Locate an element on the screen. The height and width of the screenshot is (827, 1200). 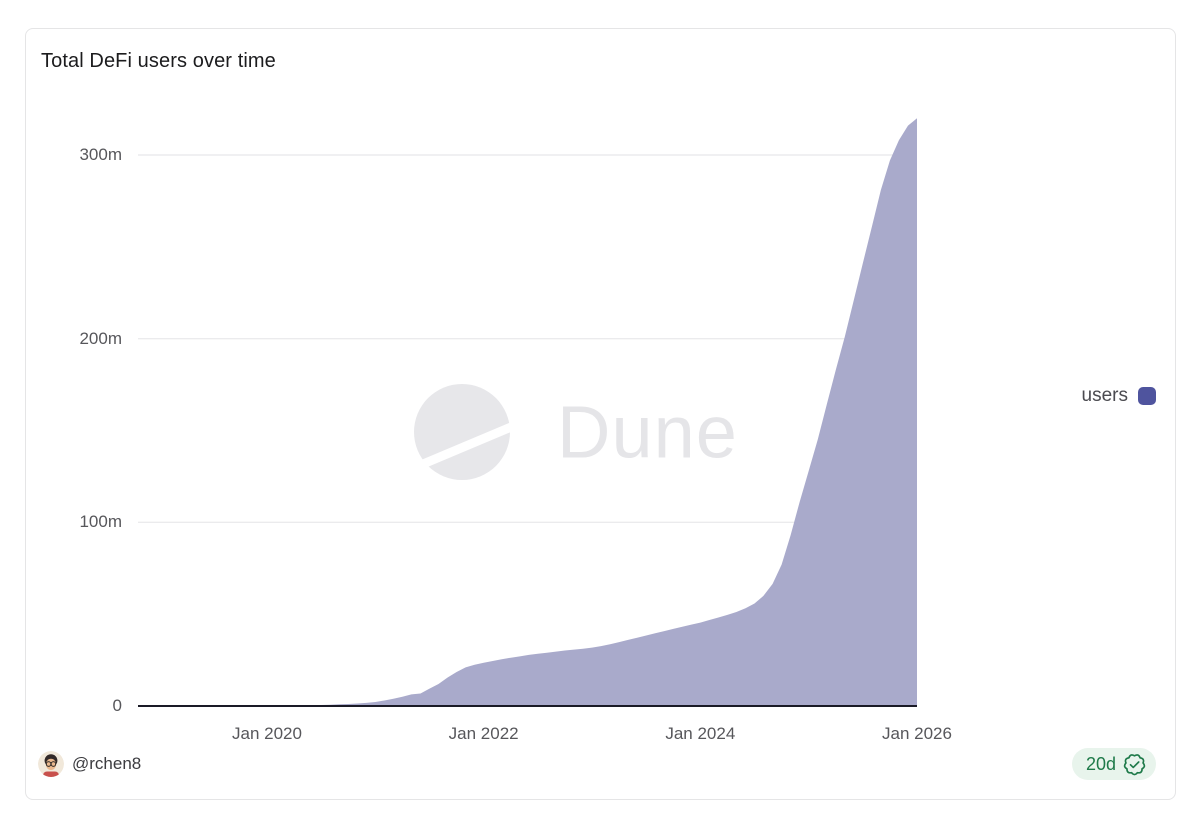
legend-item-users: users is located at coordinates (1119, 396).